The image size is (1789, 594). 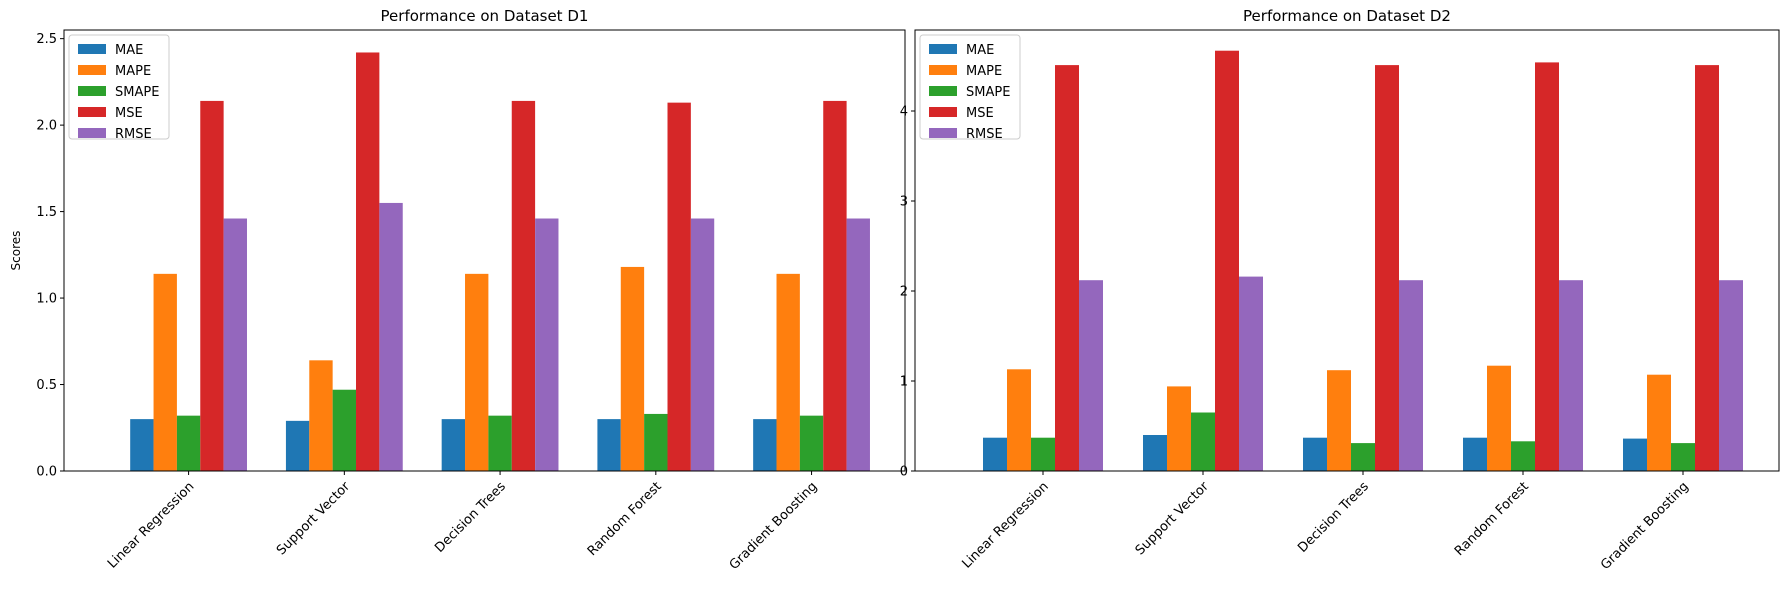 What do you see at coordinates (904, 112) in the screenshot?
I see `y-tick-label: 4` at bounding box center [904, 112].